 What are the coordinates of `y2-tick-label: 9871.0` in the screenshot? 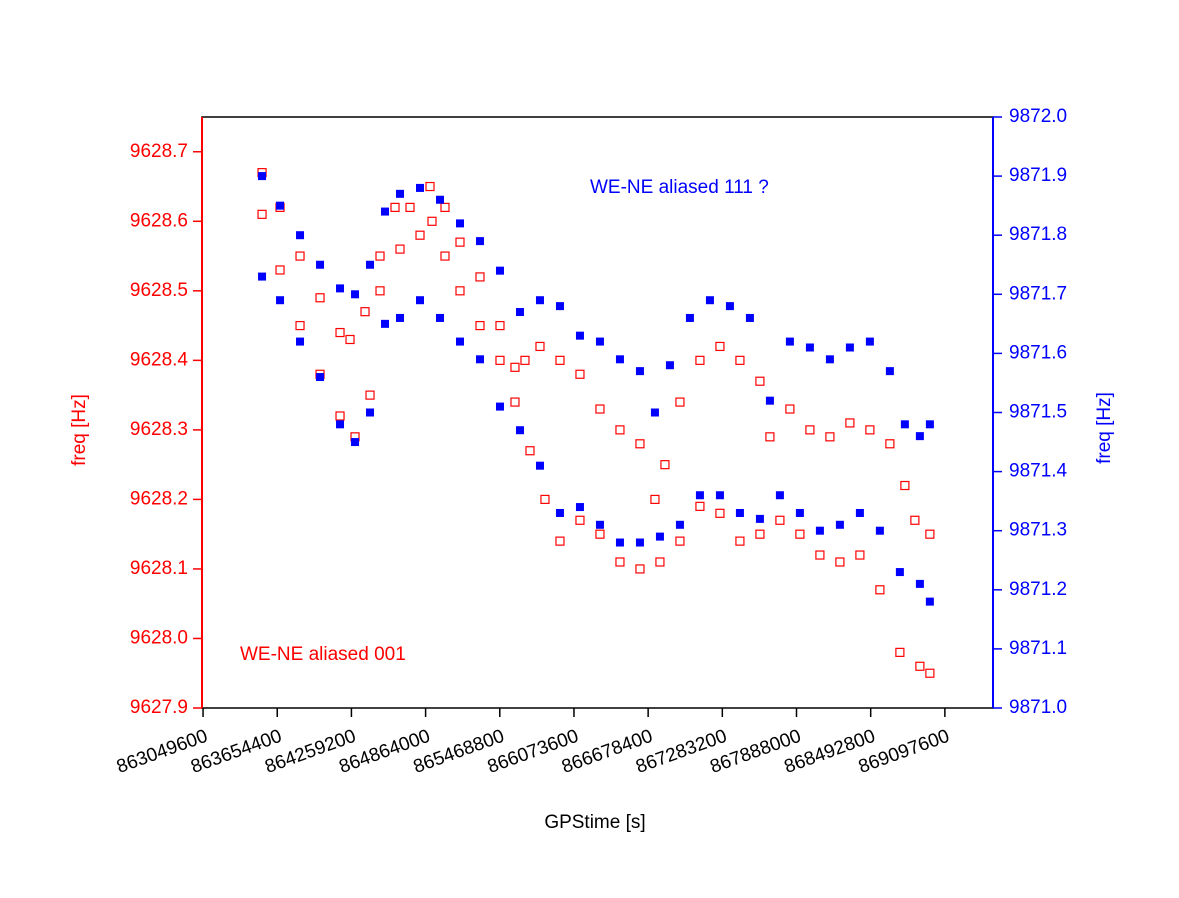 It's located at (1038, 707).